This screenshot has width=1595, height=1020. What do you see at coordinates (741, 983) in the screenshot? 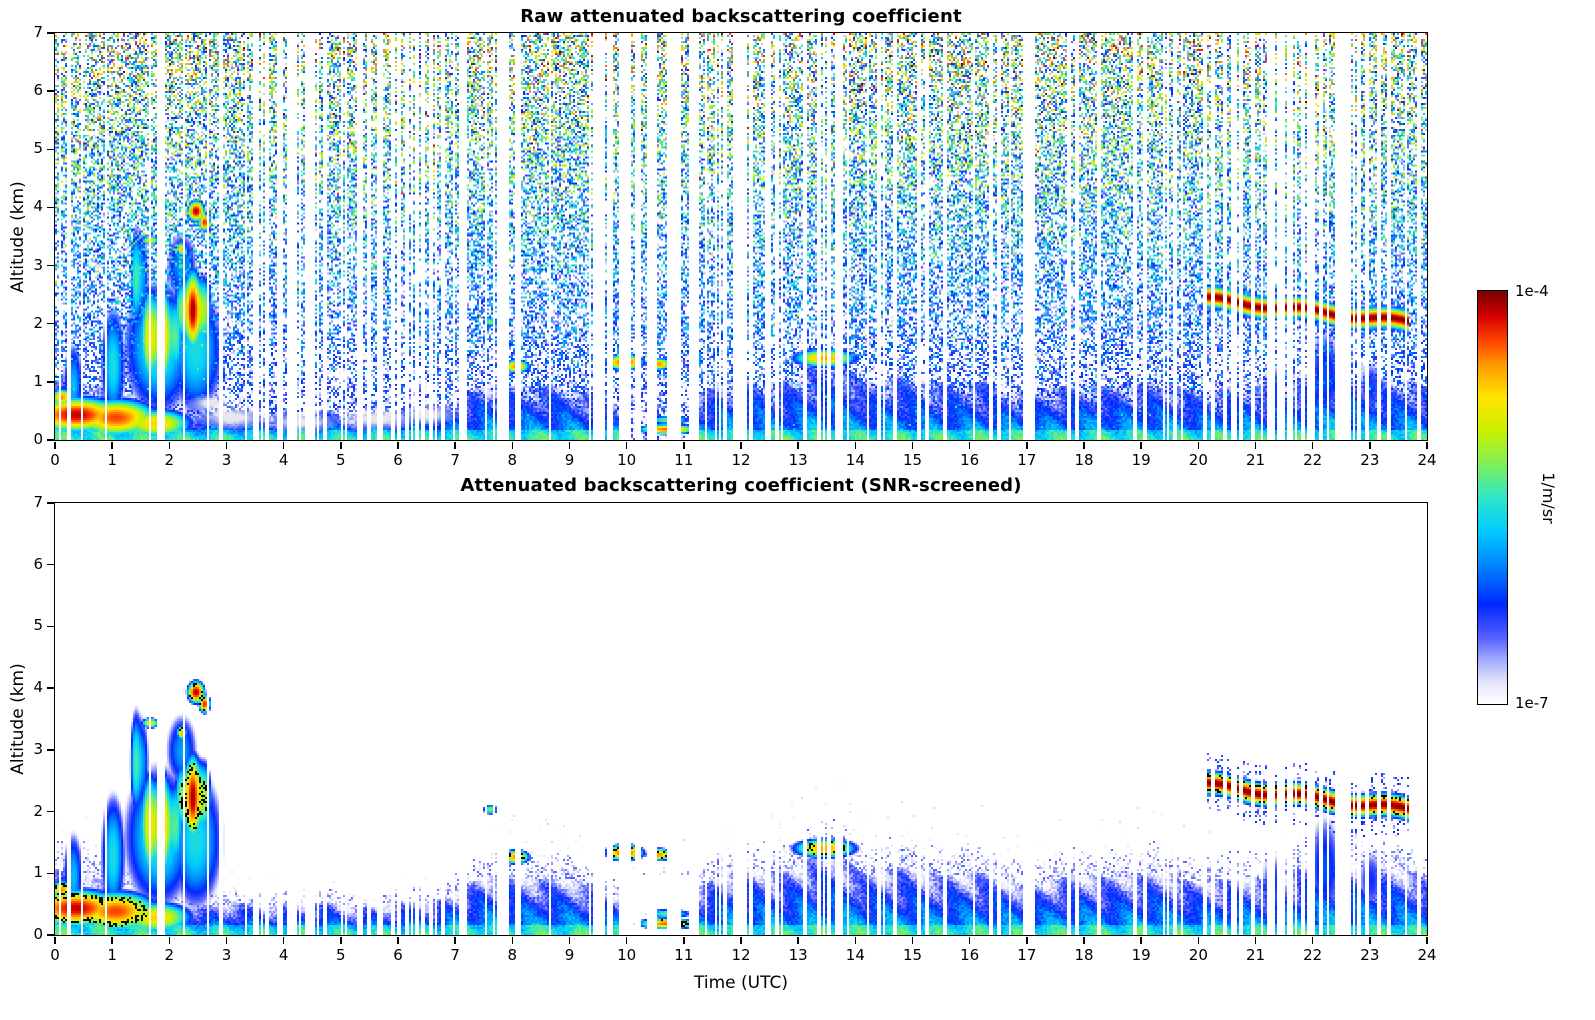
I see `x-axis-label: Time (UTC)` at bounding box center [741, 983].